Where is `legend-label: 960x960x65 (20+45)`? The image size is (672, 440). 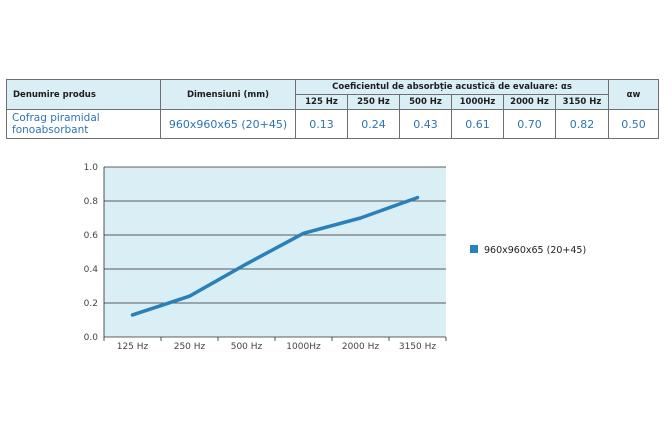
legend-label: 960x960x65 (20+45) is located at coordinates (535, 250).